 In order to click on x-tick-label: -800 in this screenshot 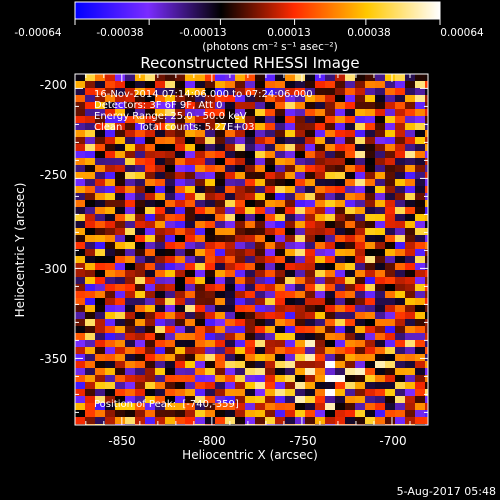, I will do `click(211, 441)`.